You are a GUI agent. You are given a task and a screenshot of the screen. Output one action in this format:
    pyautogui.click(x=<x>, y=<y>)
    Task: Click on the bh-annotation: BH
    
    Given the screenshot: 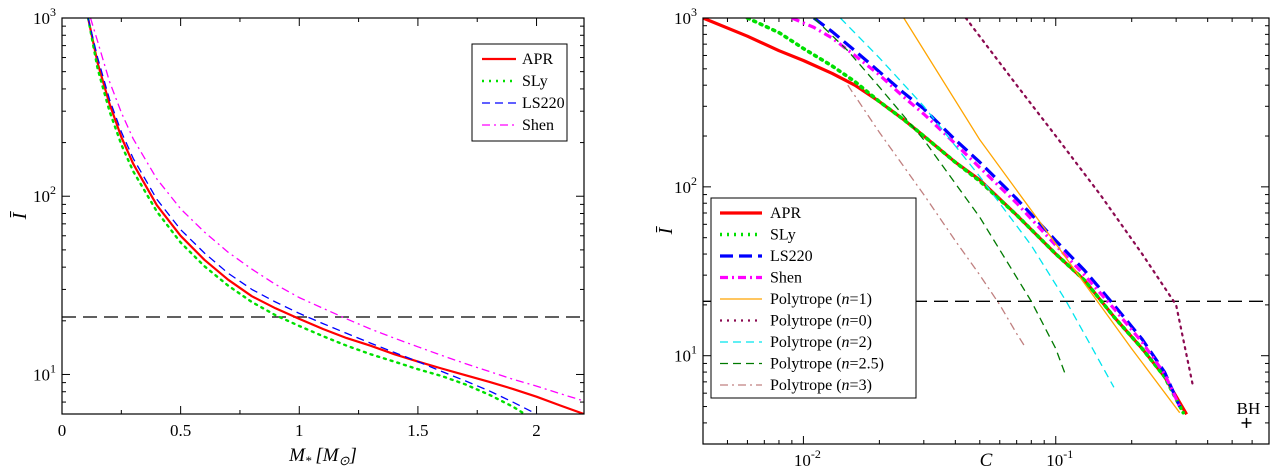 What is the action you would take?
    pyautogui.click(x=1249, y=408)
    